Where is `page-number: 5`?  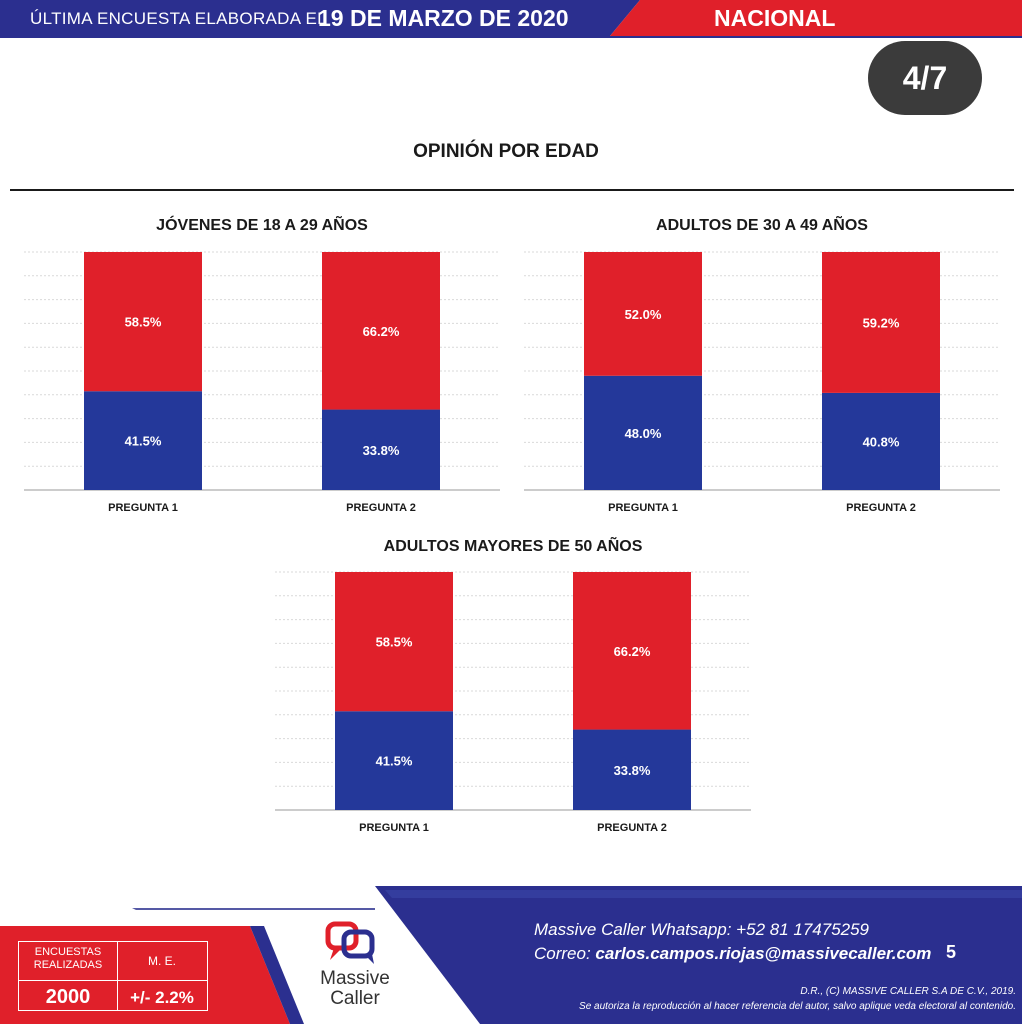 page-number: 5 is located at coordinates (951, 952).